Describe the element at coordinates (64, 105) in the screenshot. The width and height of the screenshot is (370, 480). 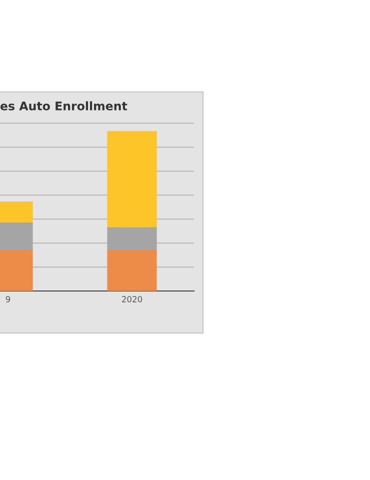
I see `chart-title: es Auto Enrollment` at that location.